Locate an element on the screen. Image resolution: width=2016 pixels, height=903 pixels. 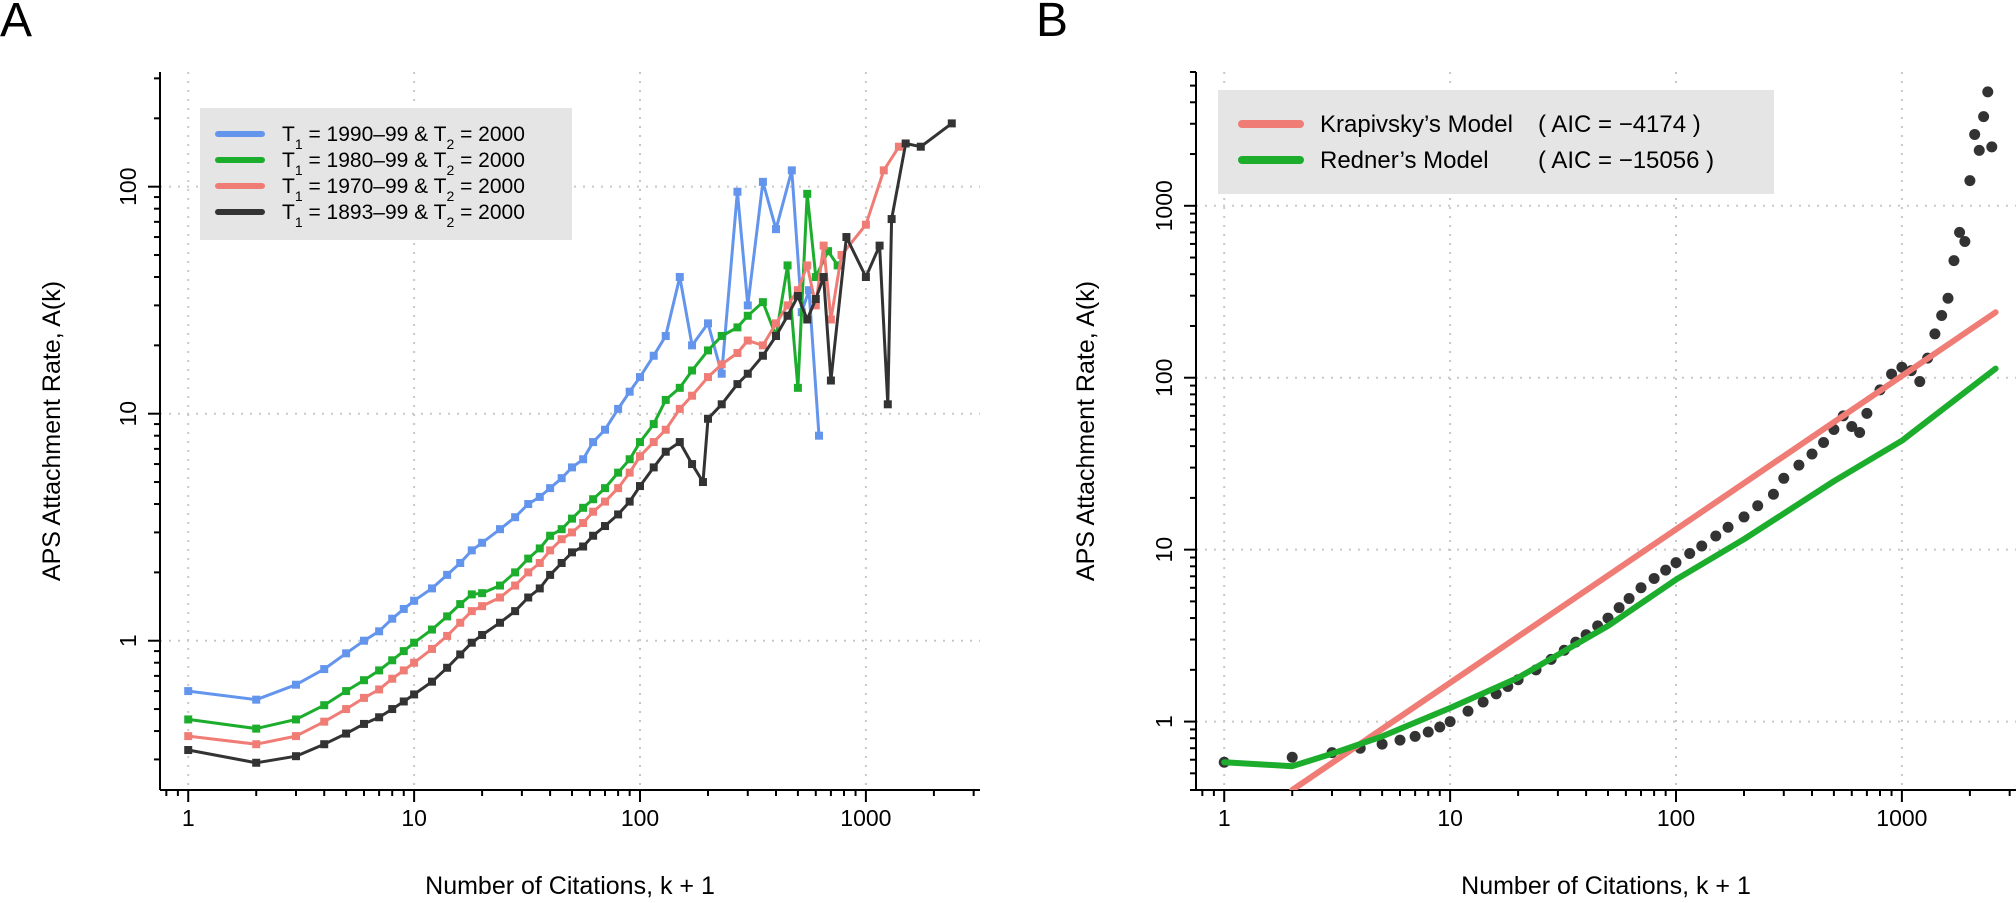
legend-label: Redner’s Model is located at coordinates (1404, 160).